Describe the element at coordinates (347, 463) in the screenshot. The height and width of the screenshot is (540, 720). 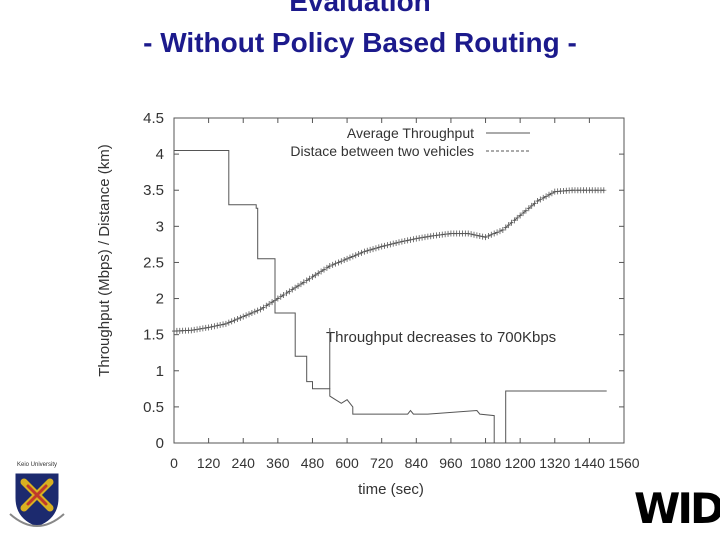
I see `x-tick-label: 600` at that location.